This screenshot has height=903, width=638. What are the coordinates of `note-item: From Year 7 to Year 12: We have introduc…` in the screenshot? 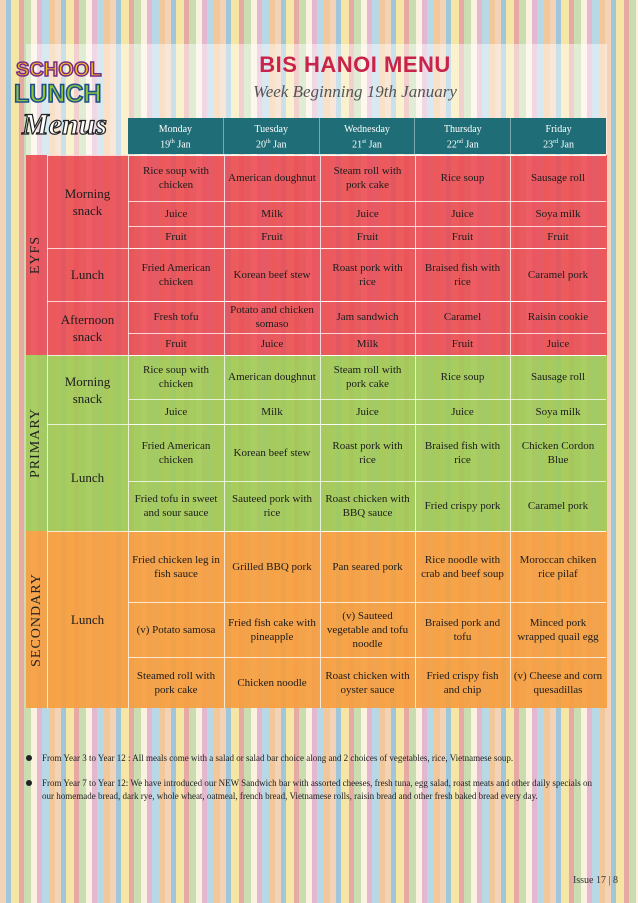 It's located at (316, 790).